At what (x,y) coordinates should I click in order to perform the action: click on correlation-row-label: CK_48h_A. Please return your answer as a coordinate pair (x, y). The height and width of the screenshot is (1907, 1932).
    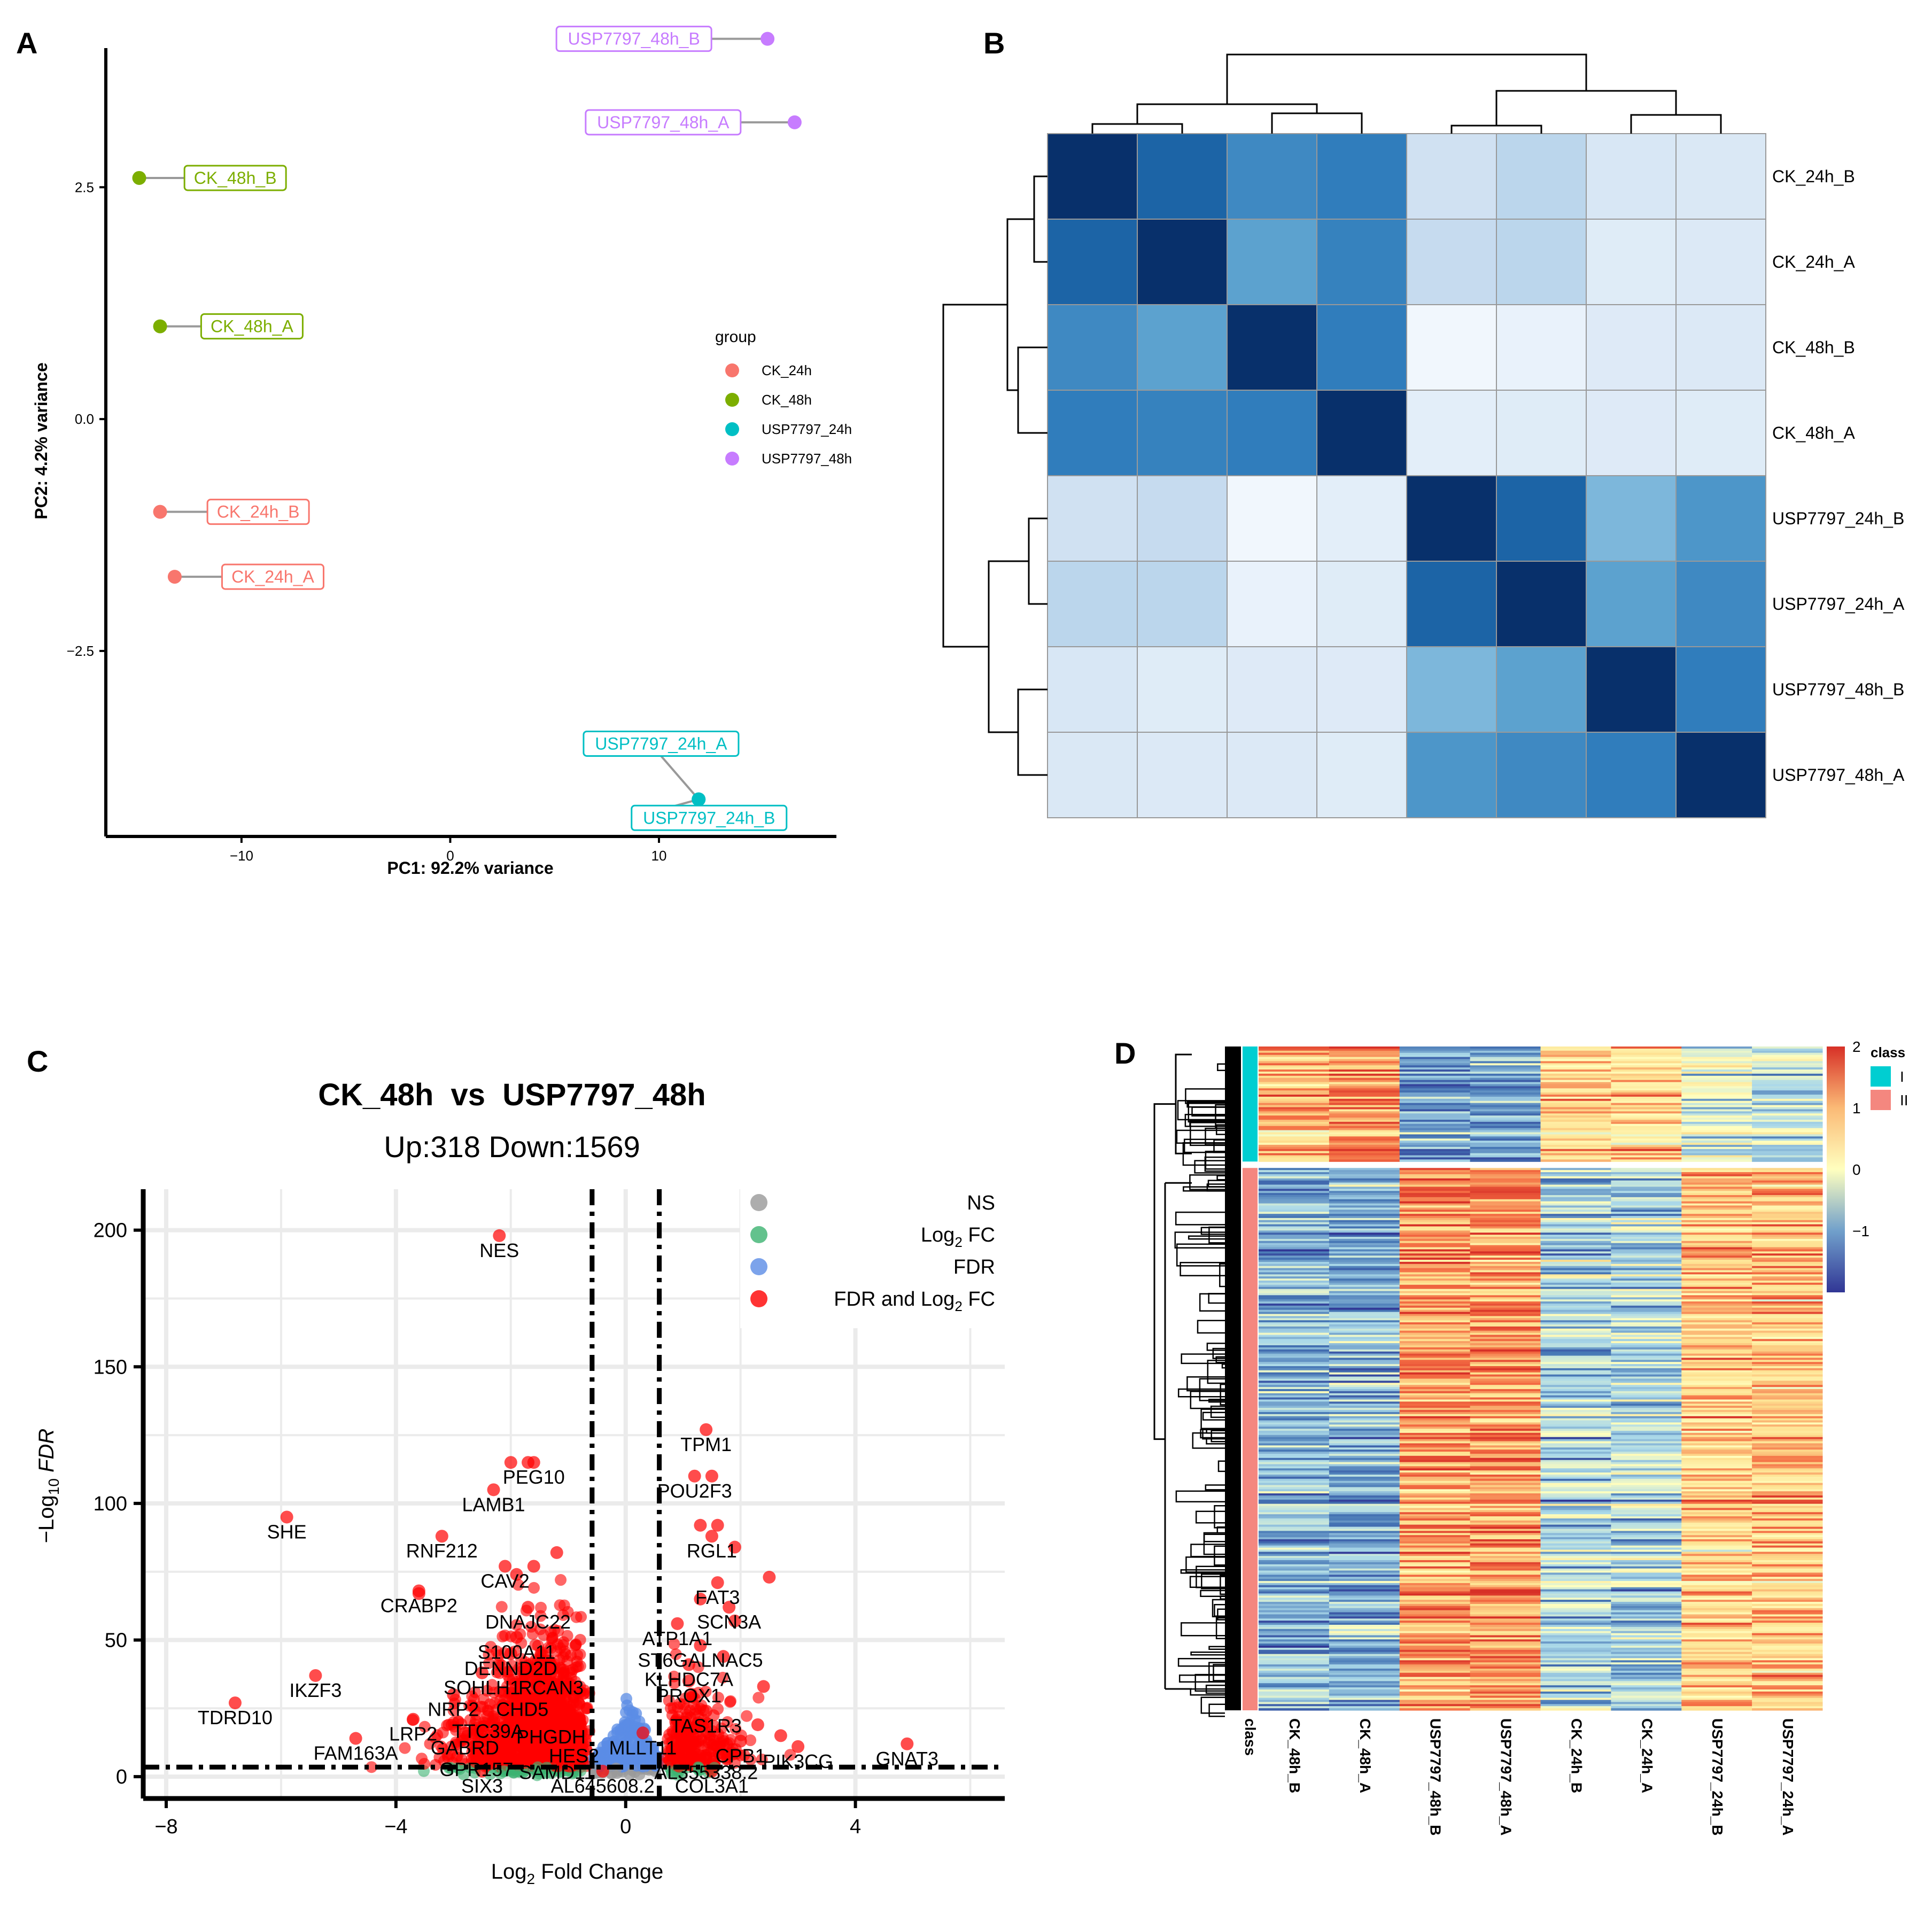
    Looking at the image, I should click on (1813, 433).